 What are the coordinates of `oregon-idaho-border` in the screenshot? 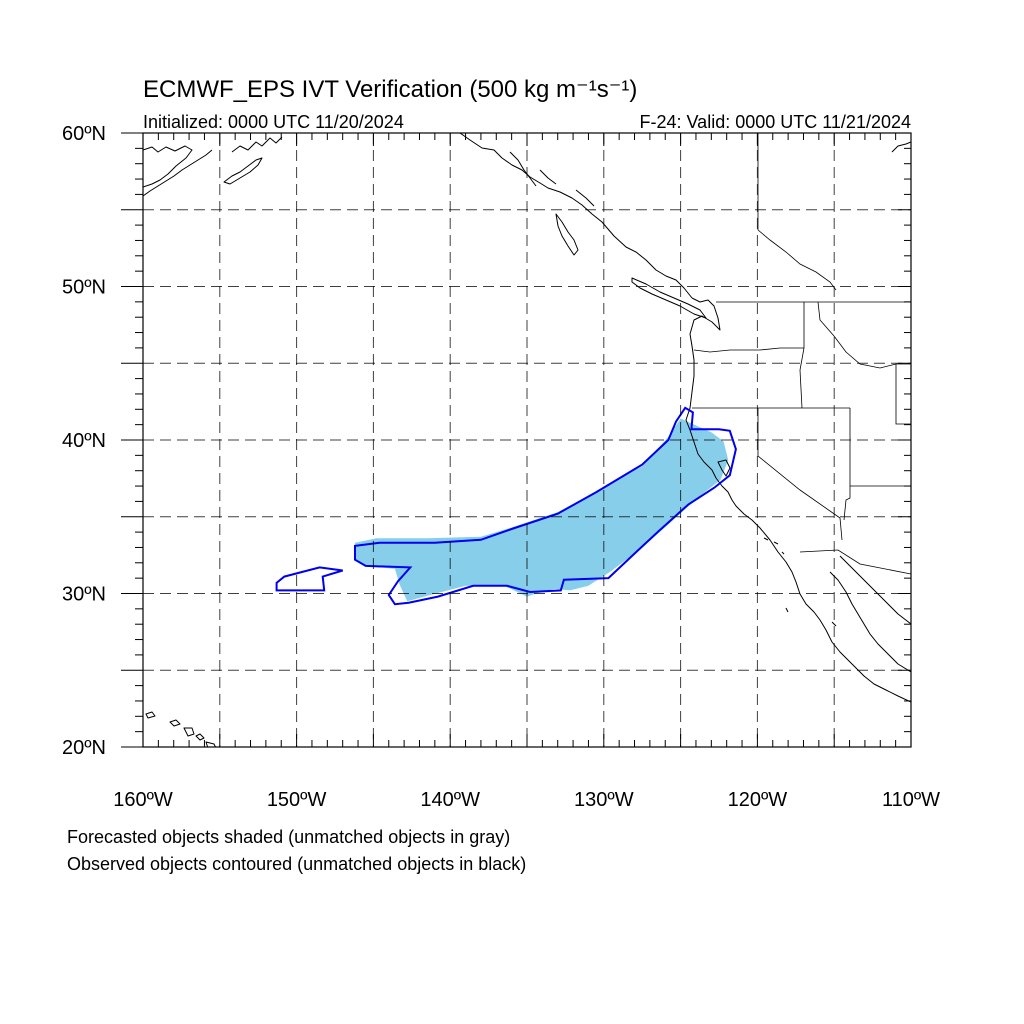 It's located at (802, 355).